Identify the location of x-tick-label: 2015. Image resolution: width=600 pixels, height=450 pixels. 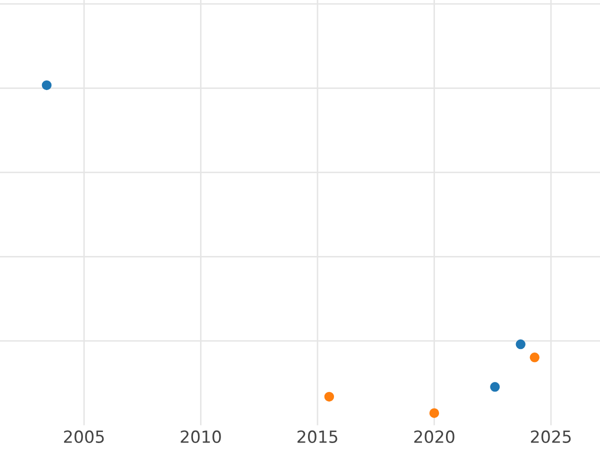
(318, 437).